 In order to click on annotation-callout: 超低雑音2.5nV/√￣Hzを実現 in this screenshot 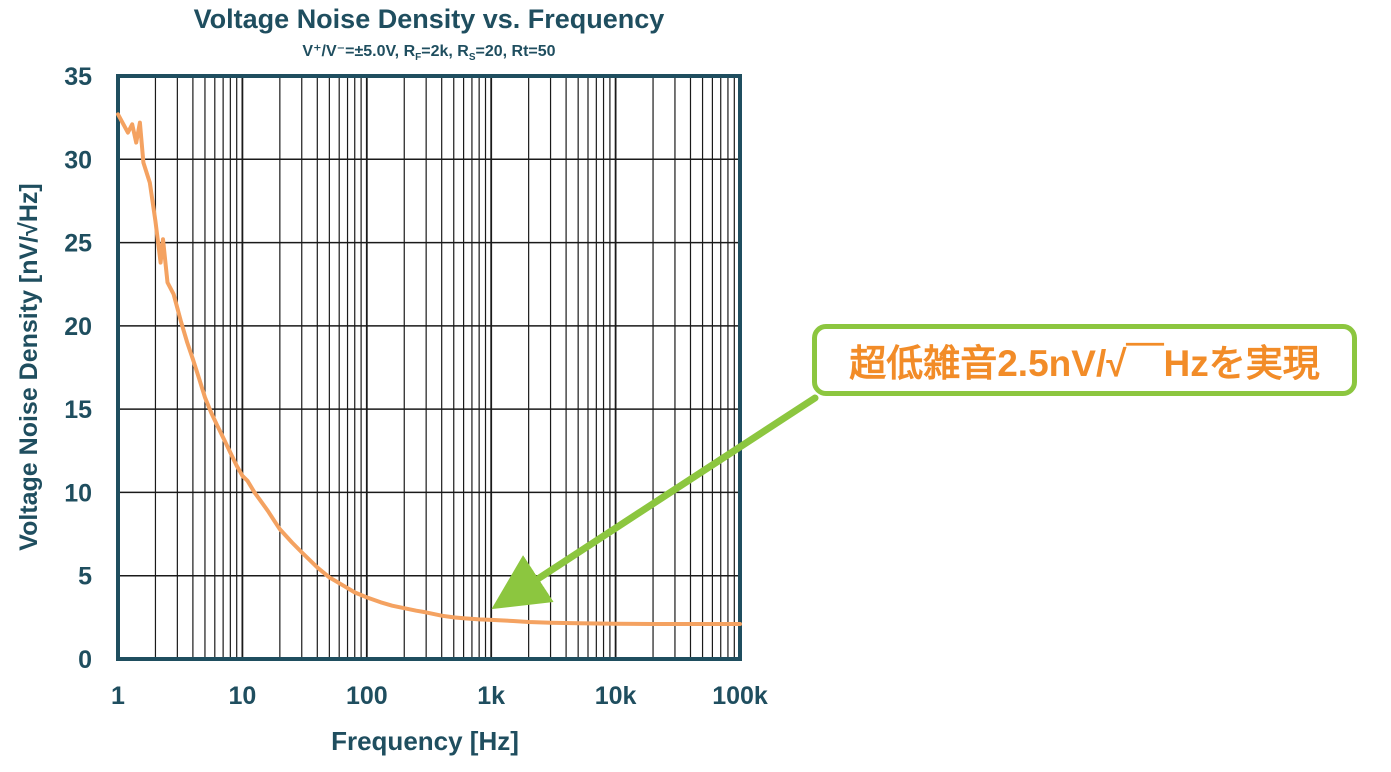, I will do `click(1084, 360)`.